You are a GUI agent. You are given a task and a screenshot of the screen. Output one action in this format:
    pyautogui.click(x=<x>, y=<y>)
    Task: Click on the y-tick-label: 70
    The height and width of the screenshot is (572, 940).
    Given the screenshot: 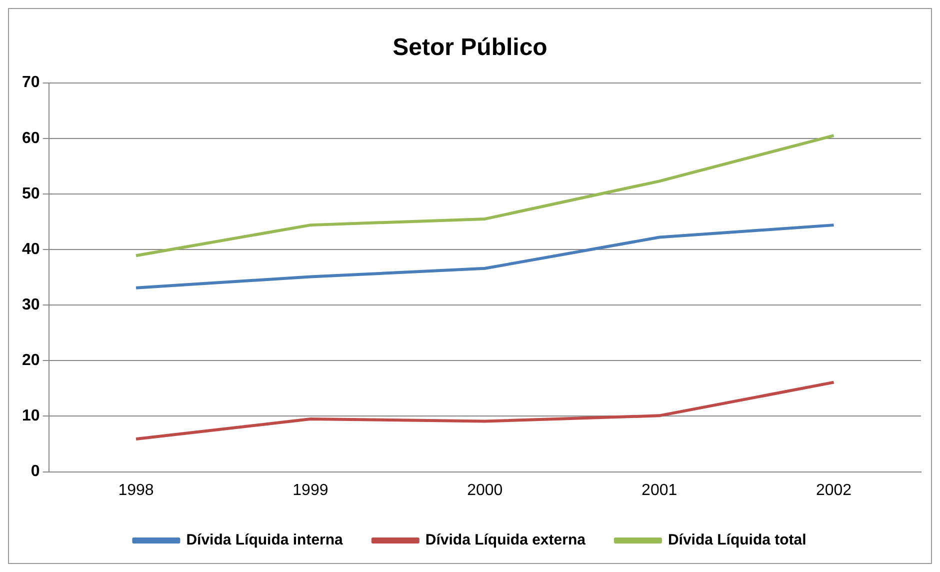 What is the action you would take?
    pyautogui.click(x=31, y=83)
    